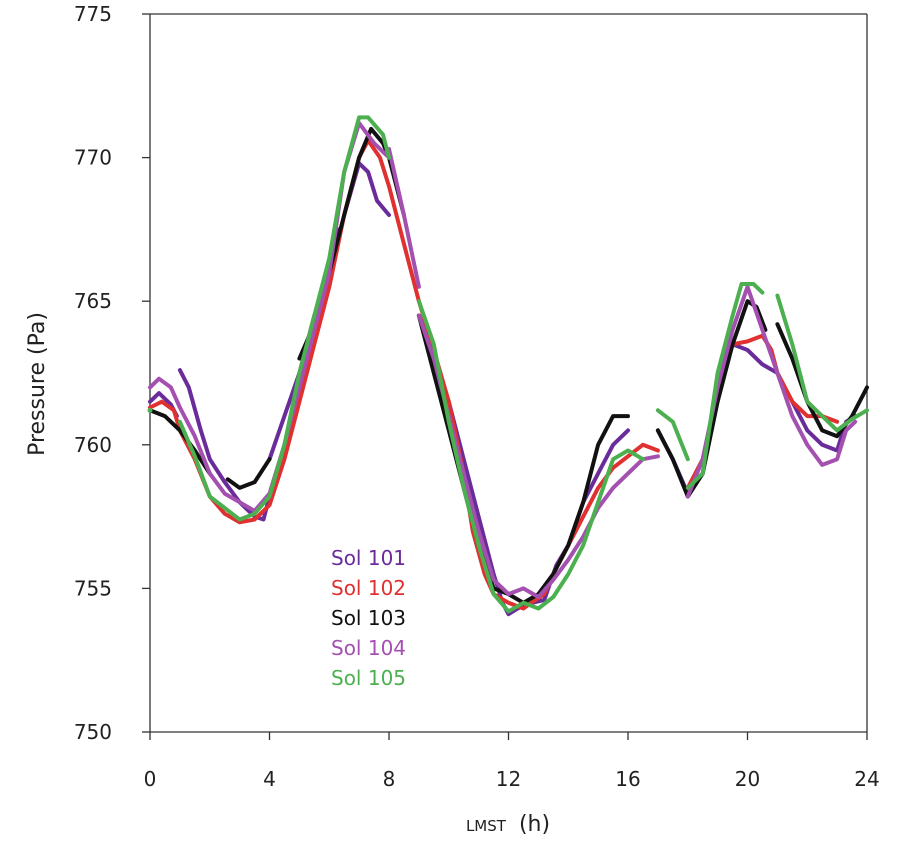 This screenshot has height=857, width=900. What do you see at coordinates (37, 384) in the screenshot?
I see `y-axis-title: Pressure (Pa)` at bounding box center [37, 384].